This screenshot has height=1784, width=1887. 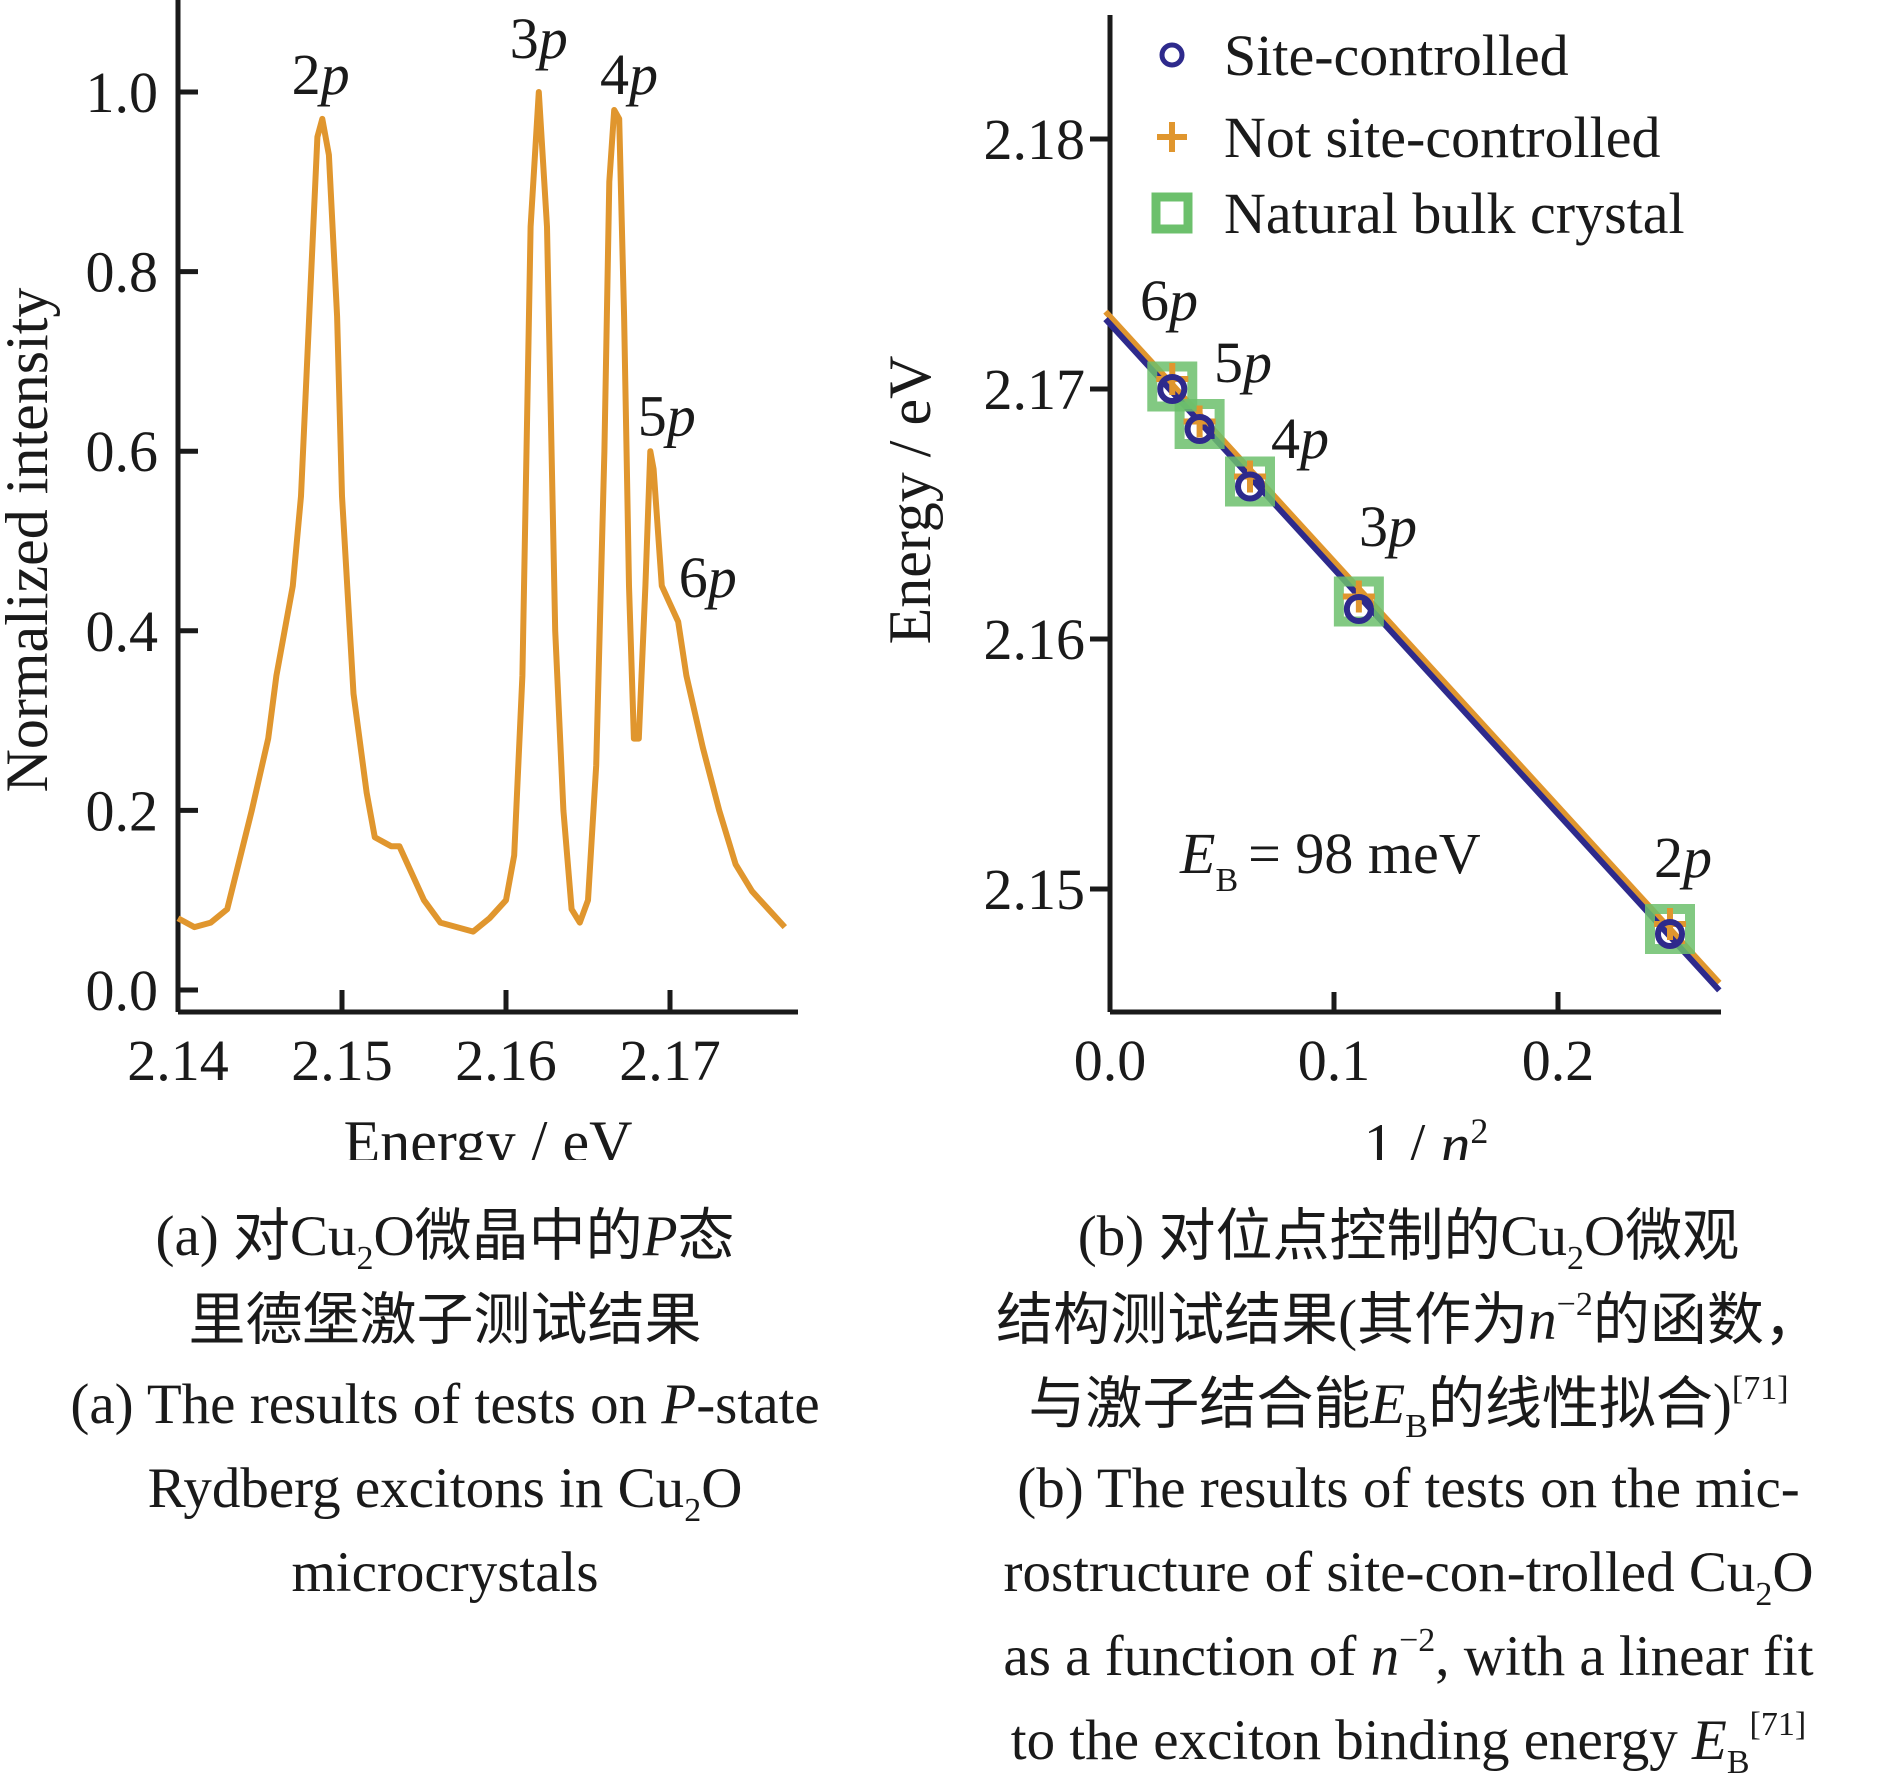 What do you see at coordinates (693, 577) in the screenshot?
I see `peak-label-number: 6` at bounding box center [693, 577].